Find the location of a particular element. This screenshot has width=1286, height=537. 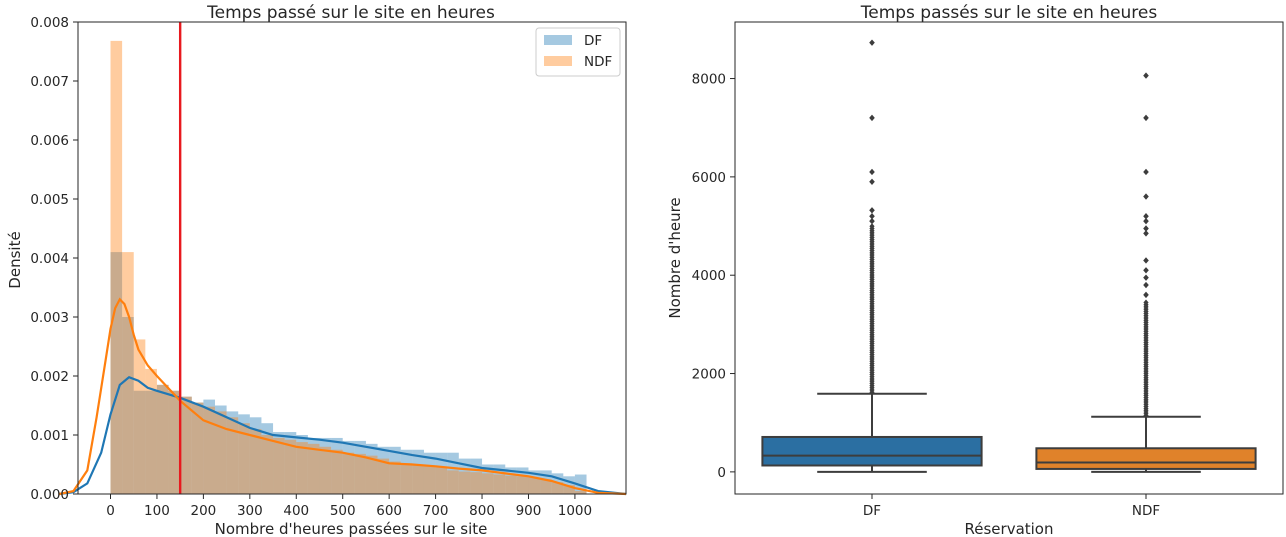

boxplot-y-ticks: 0 2000 4000 6000 8000 is located at coordinates (713, 276).